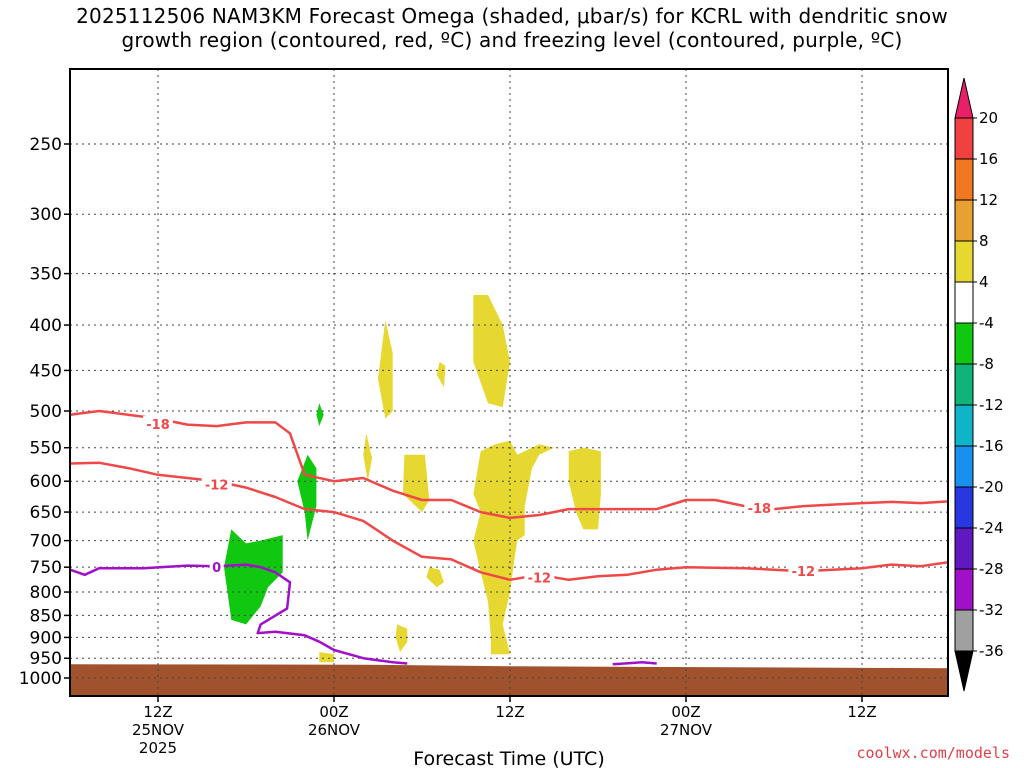 Image resolution: width=1024 pixels, height=768 pixels. I want to click on y-tick-600: 600, so click(46, 482).